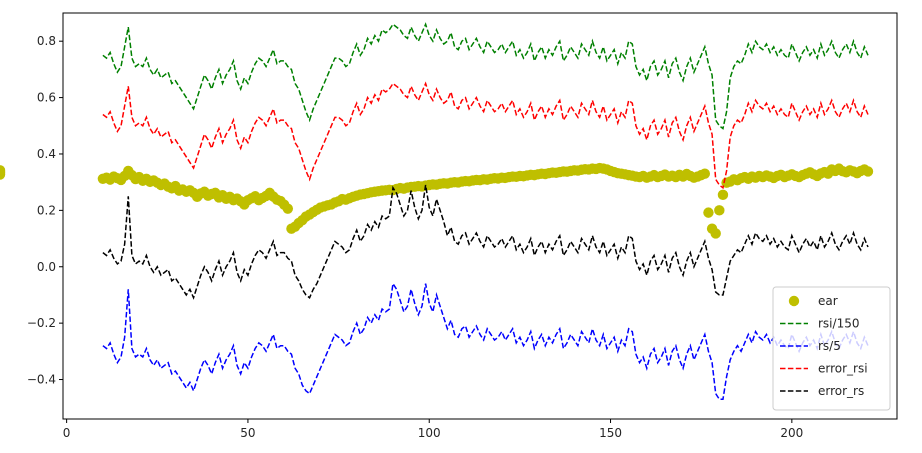 Image resolution: width=922 pixels, height=453 pixels. I want to click on x-tick-label: 0, so click(67, 433).